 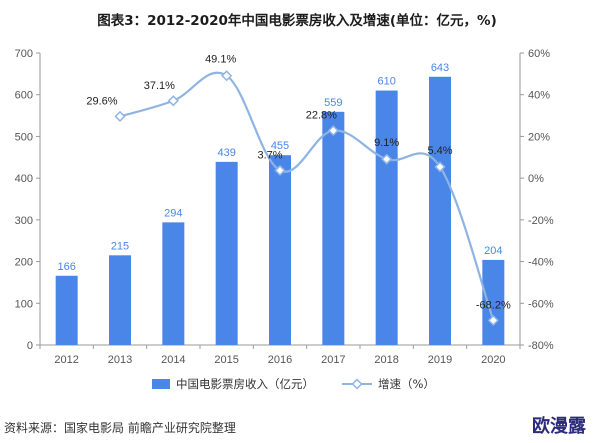 I want to click on x-tick-label: 2012, so click(x=66, y=360).